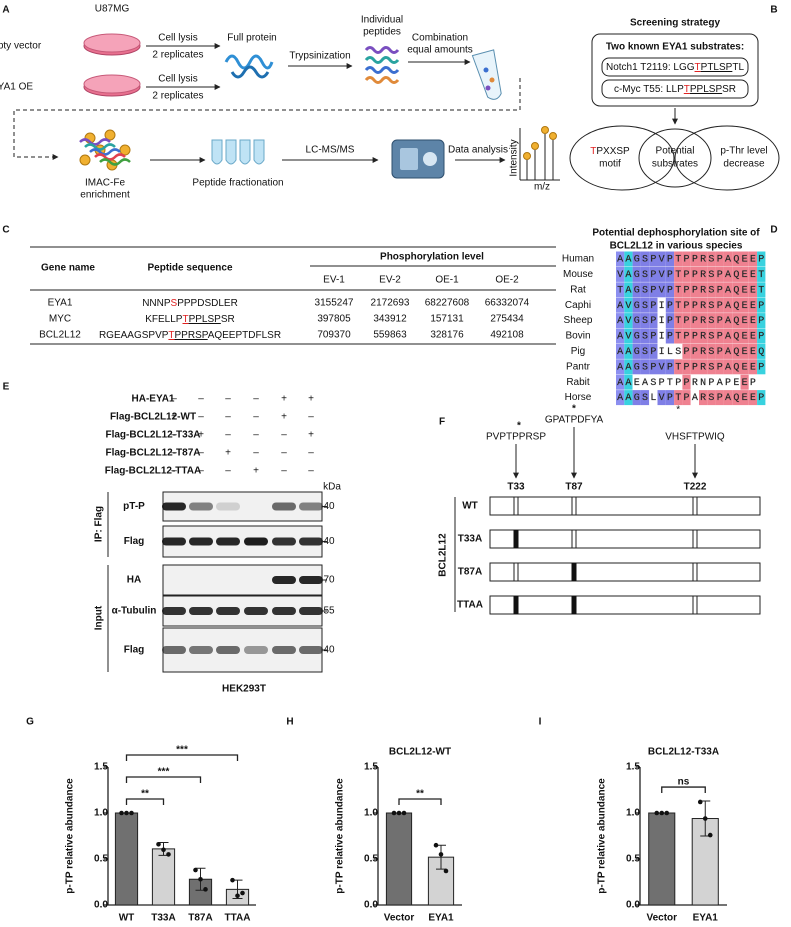 Image resolution: width=791 pixels, height=927 pixels. Describe the element at coordinates (259, 152) in the screenshot. I see `fraction-tube` at that location.